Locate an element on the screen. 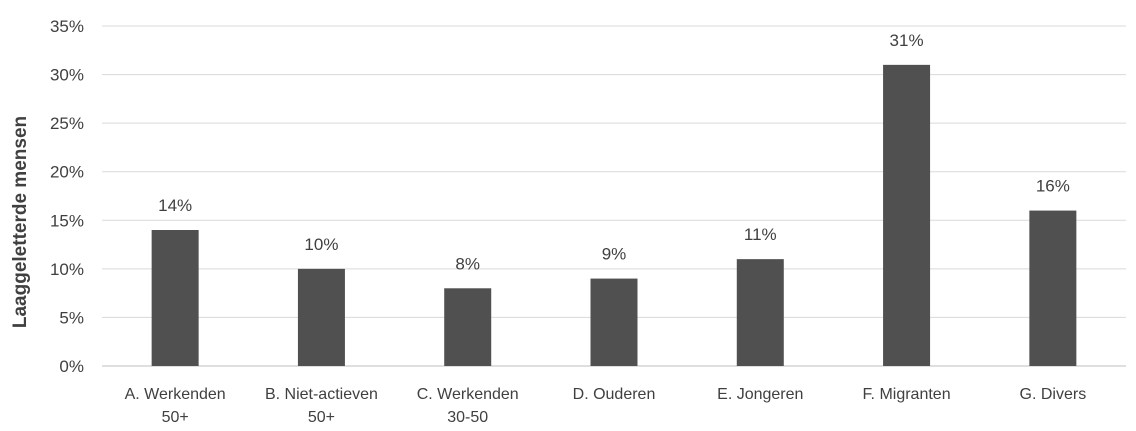 The width and height of the screenshot is (1136, 431). x-category-label: 30-50 is located at coordinates (467, 417).